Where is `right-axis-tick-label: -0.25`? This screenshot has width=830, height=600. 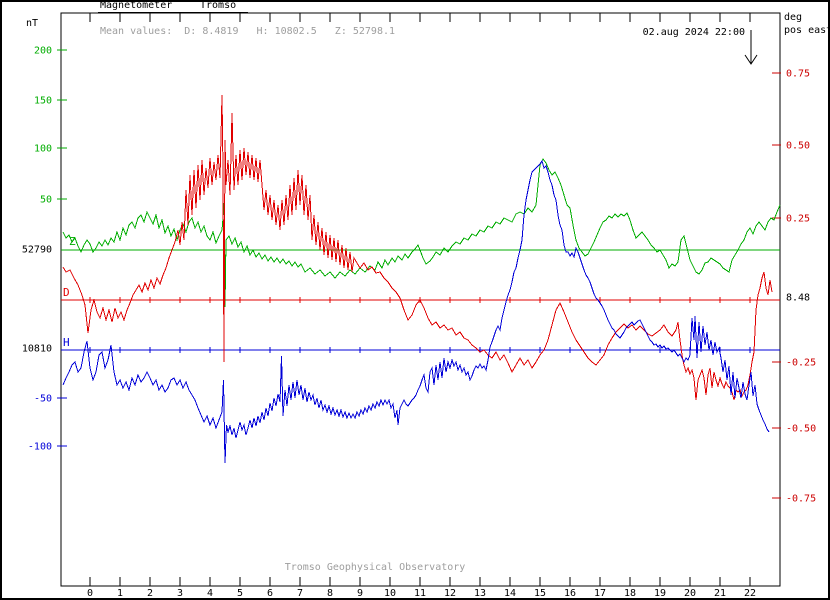 right-axis-tick-label: -0.25 is located at coordinates (801, 363).